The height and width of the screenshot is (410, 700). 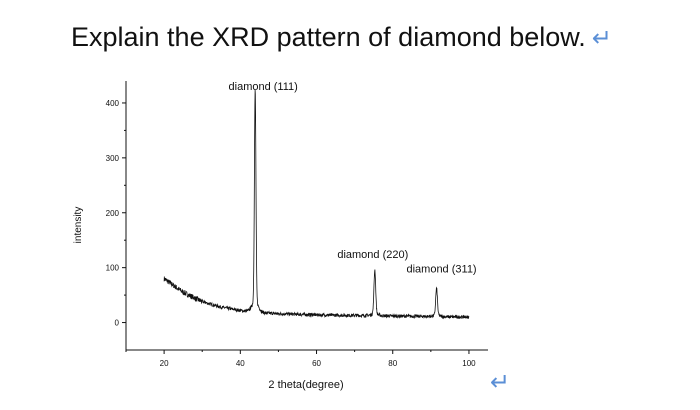 What do you see at coordinates (372, 255) in the screenshot?
I see `peak-label: diamond (220)` at bounding box center [372, 255].